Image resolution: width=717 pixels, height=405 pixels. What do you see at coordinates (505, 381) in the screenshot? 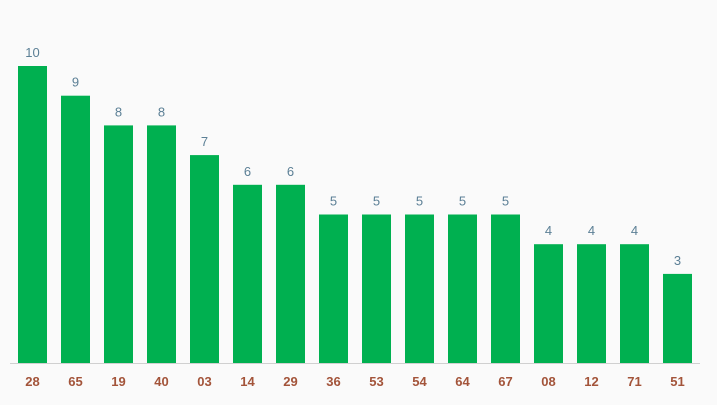
I see `x-tick-label: 67` at bounding box center [505, 381].